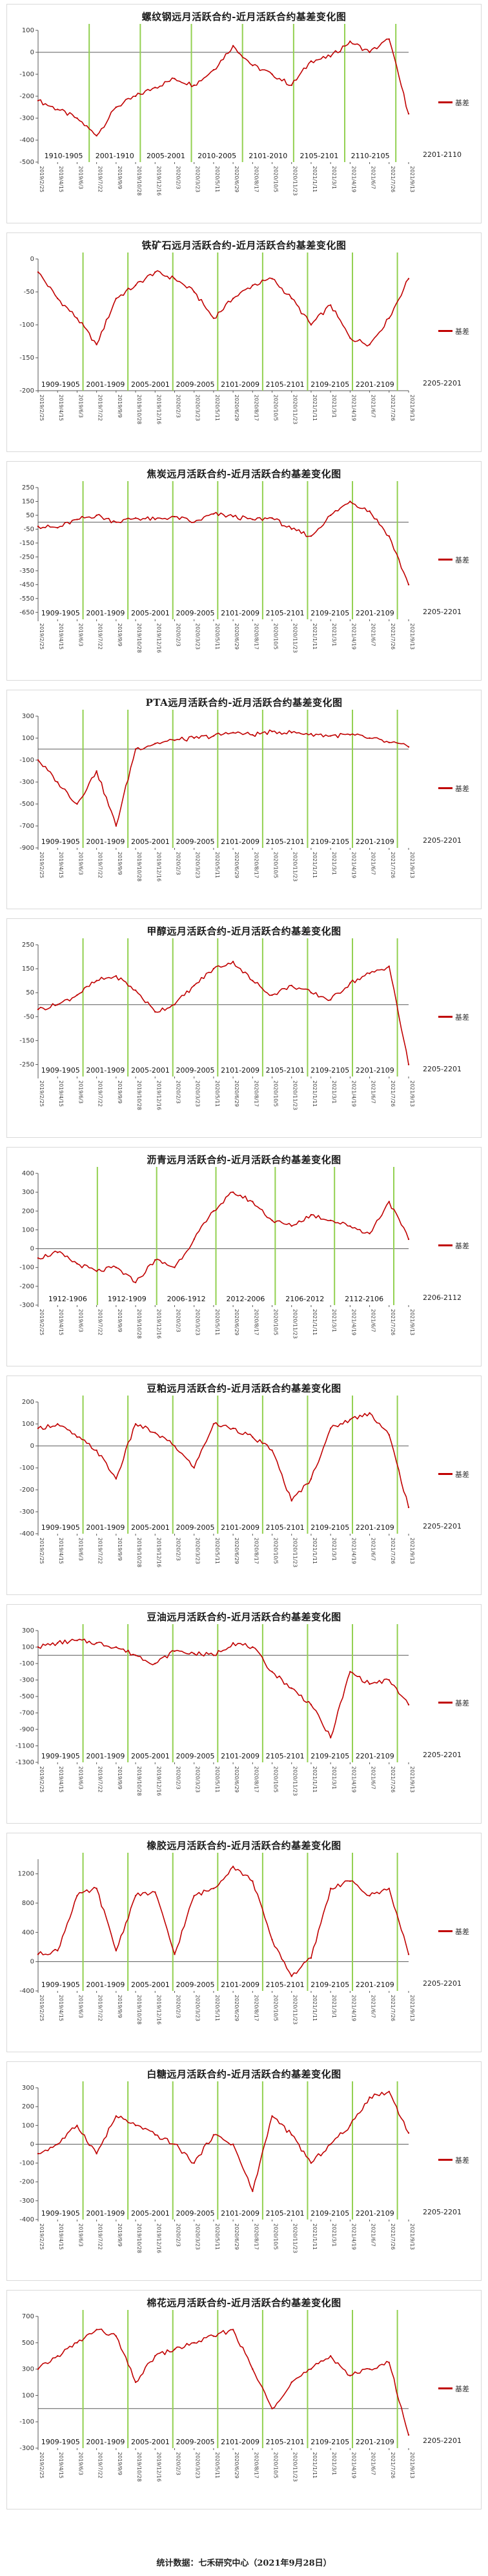  I want to click on x-tick-label: 2021/4/19, so click(353, 2008).